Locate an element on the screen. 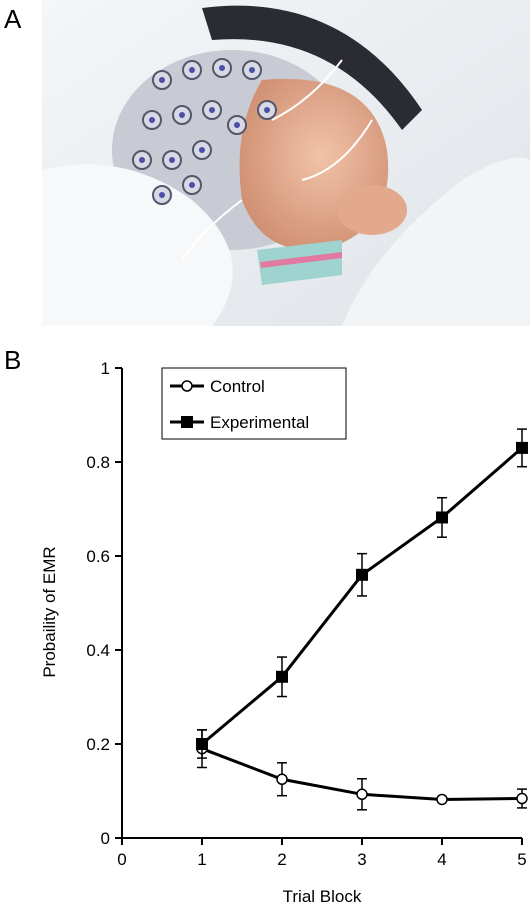  y-tick-label: 0 is located at coordinates (105, 838).